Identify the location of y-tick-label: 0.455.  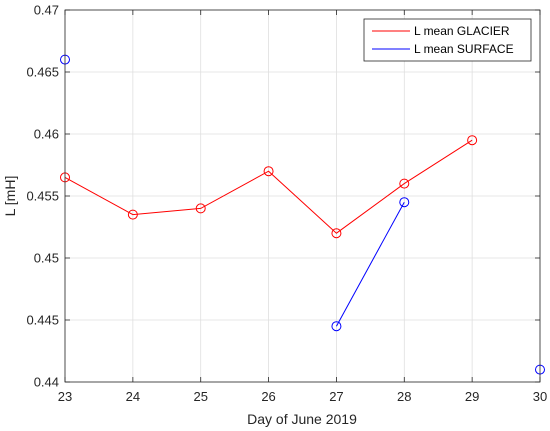
(42, 196).